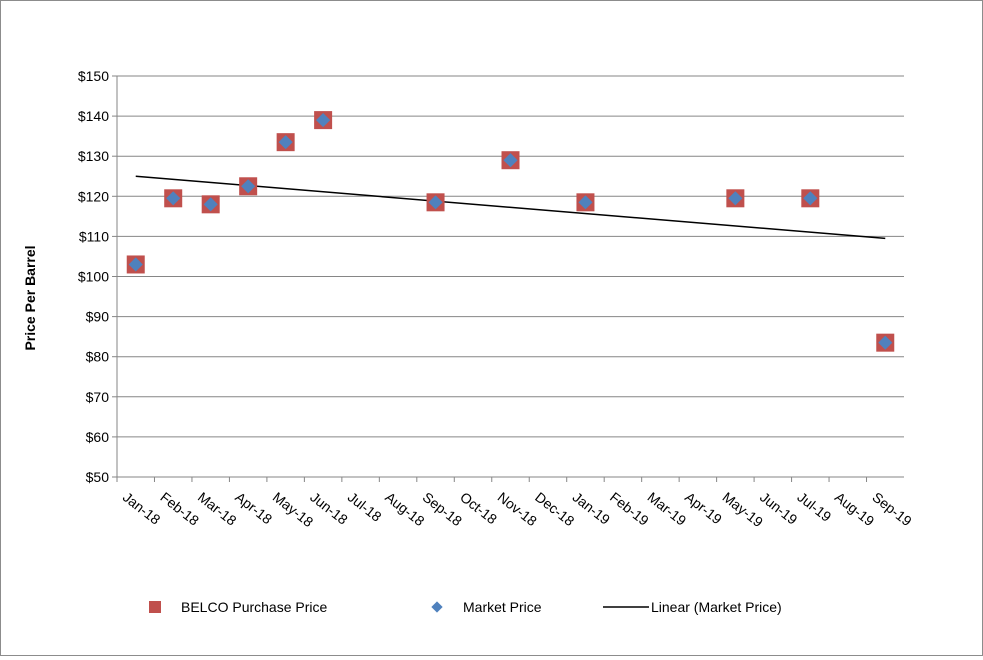  What do you see at coordinates (98, 477) in the screenshot?
I see `y-tick-label: $50` at bounding box center [98, 477].